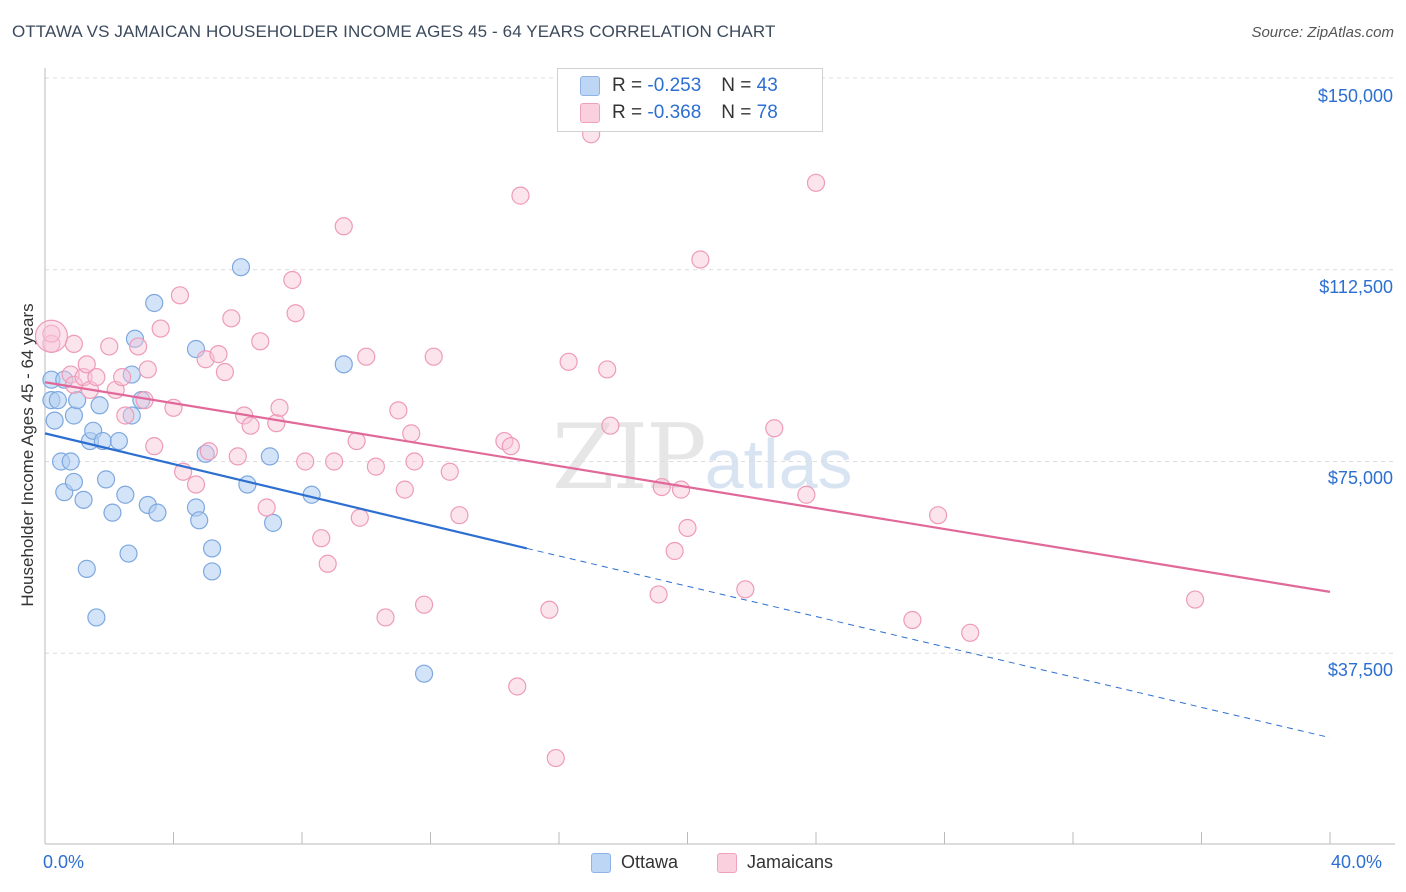  I want to click on ottawa-r-label: R =, so click(627, 85).